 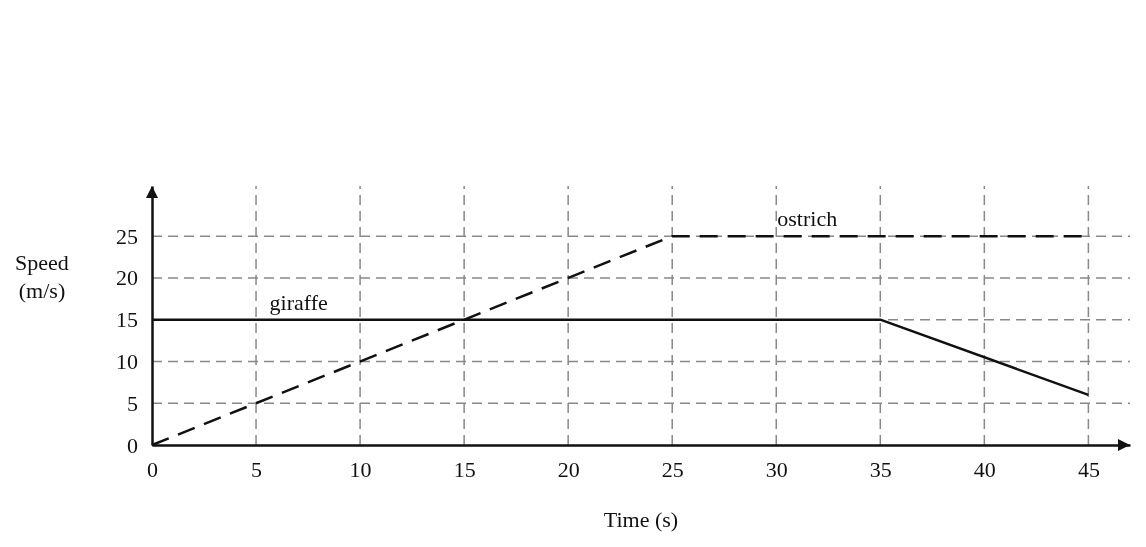 What do you see at coordinates (1088, 469) in the screenshot?
I see `x-tick-label: 45` at bounding box center [1088, 469].